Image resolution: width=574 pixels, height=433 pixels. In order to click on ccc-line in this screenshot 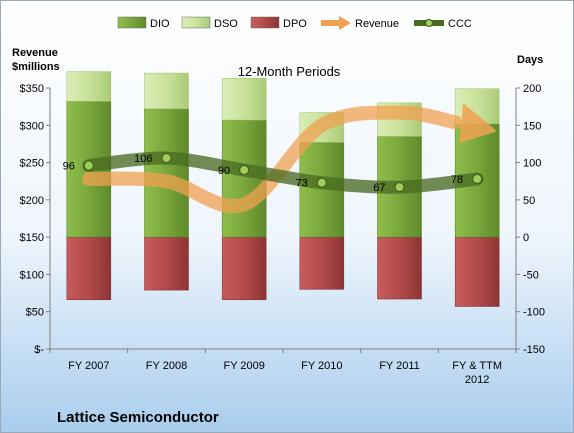, I will do `click(283, 172)`.